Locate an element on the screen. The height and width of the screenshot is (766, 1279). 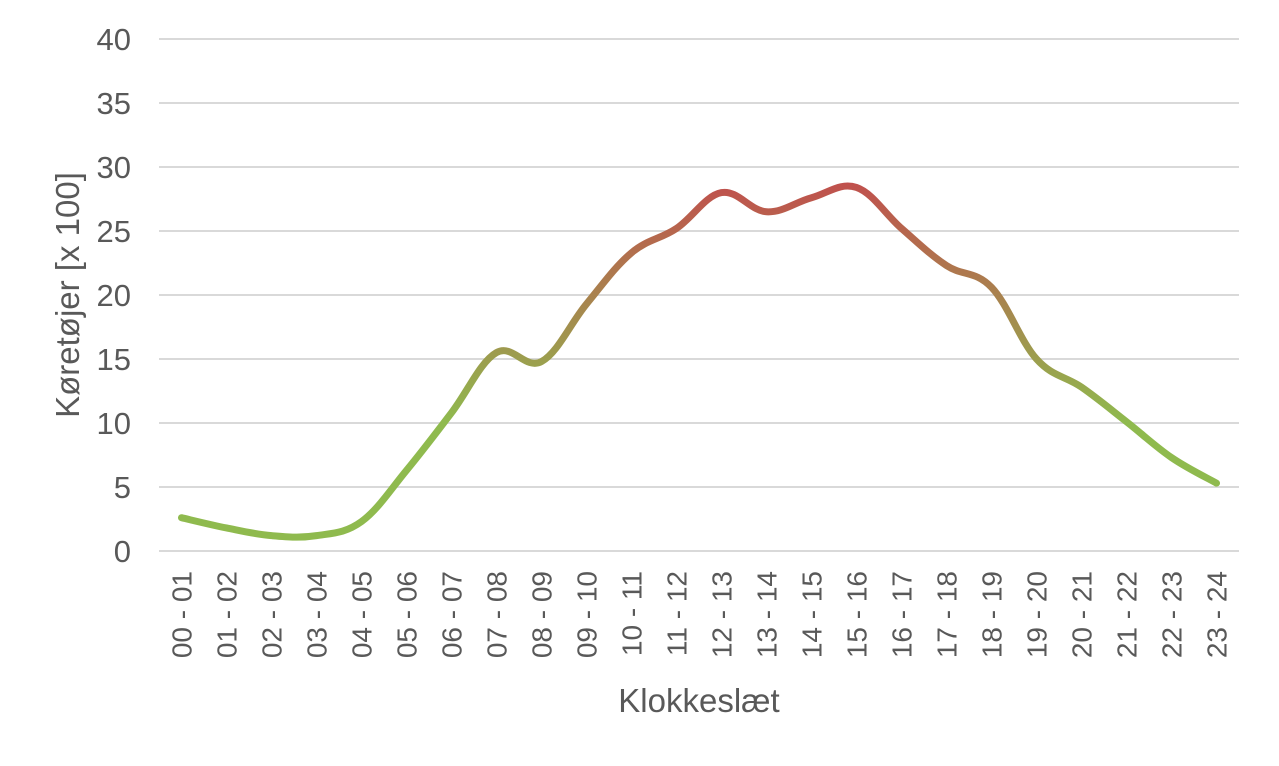
x-tick-label: 19 - 20 is located at coordinates (1037, 614).